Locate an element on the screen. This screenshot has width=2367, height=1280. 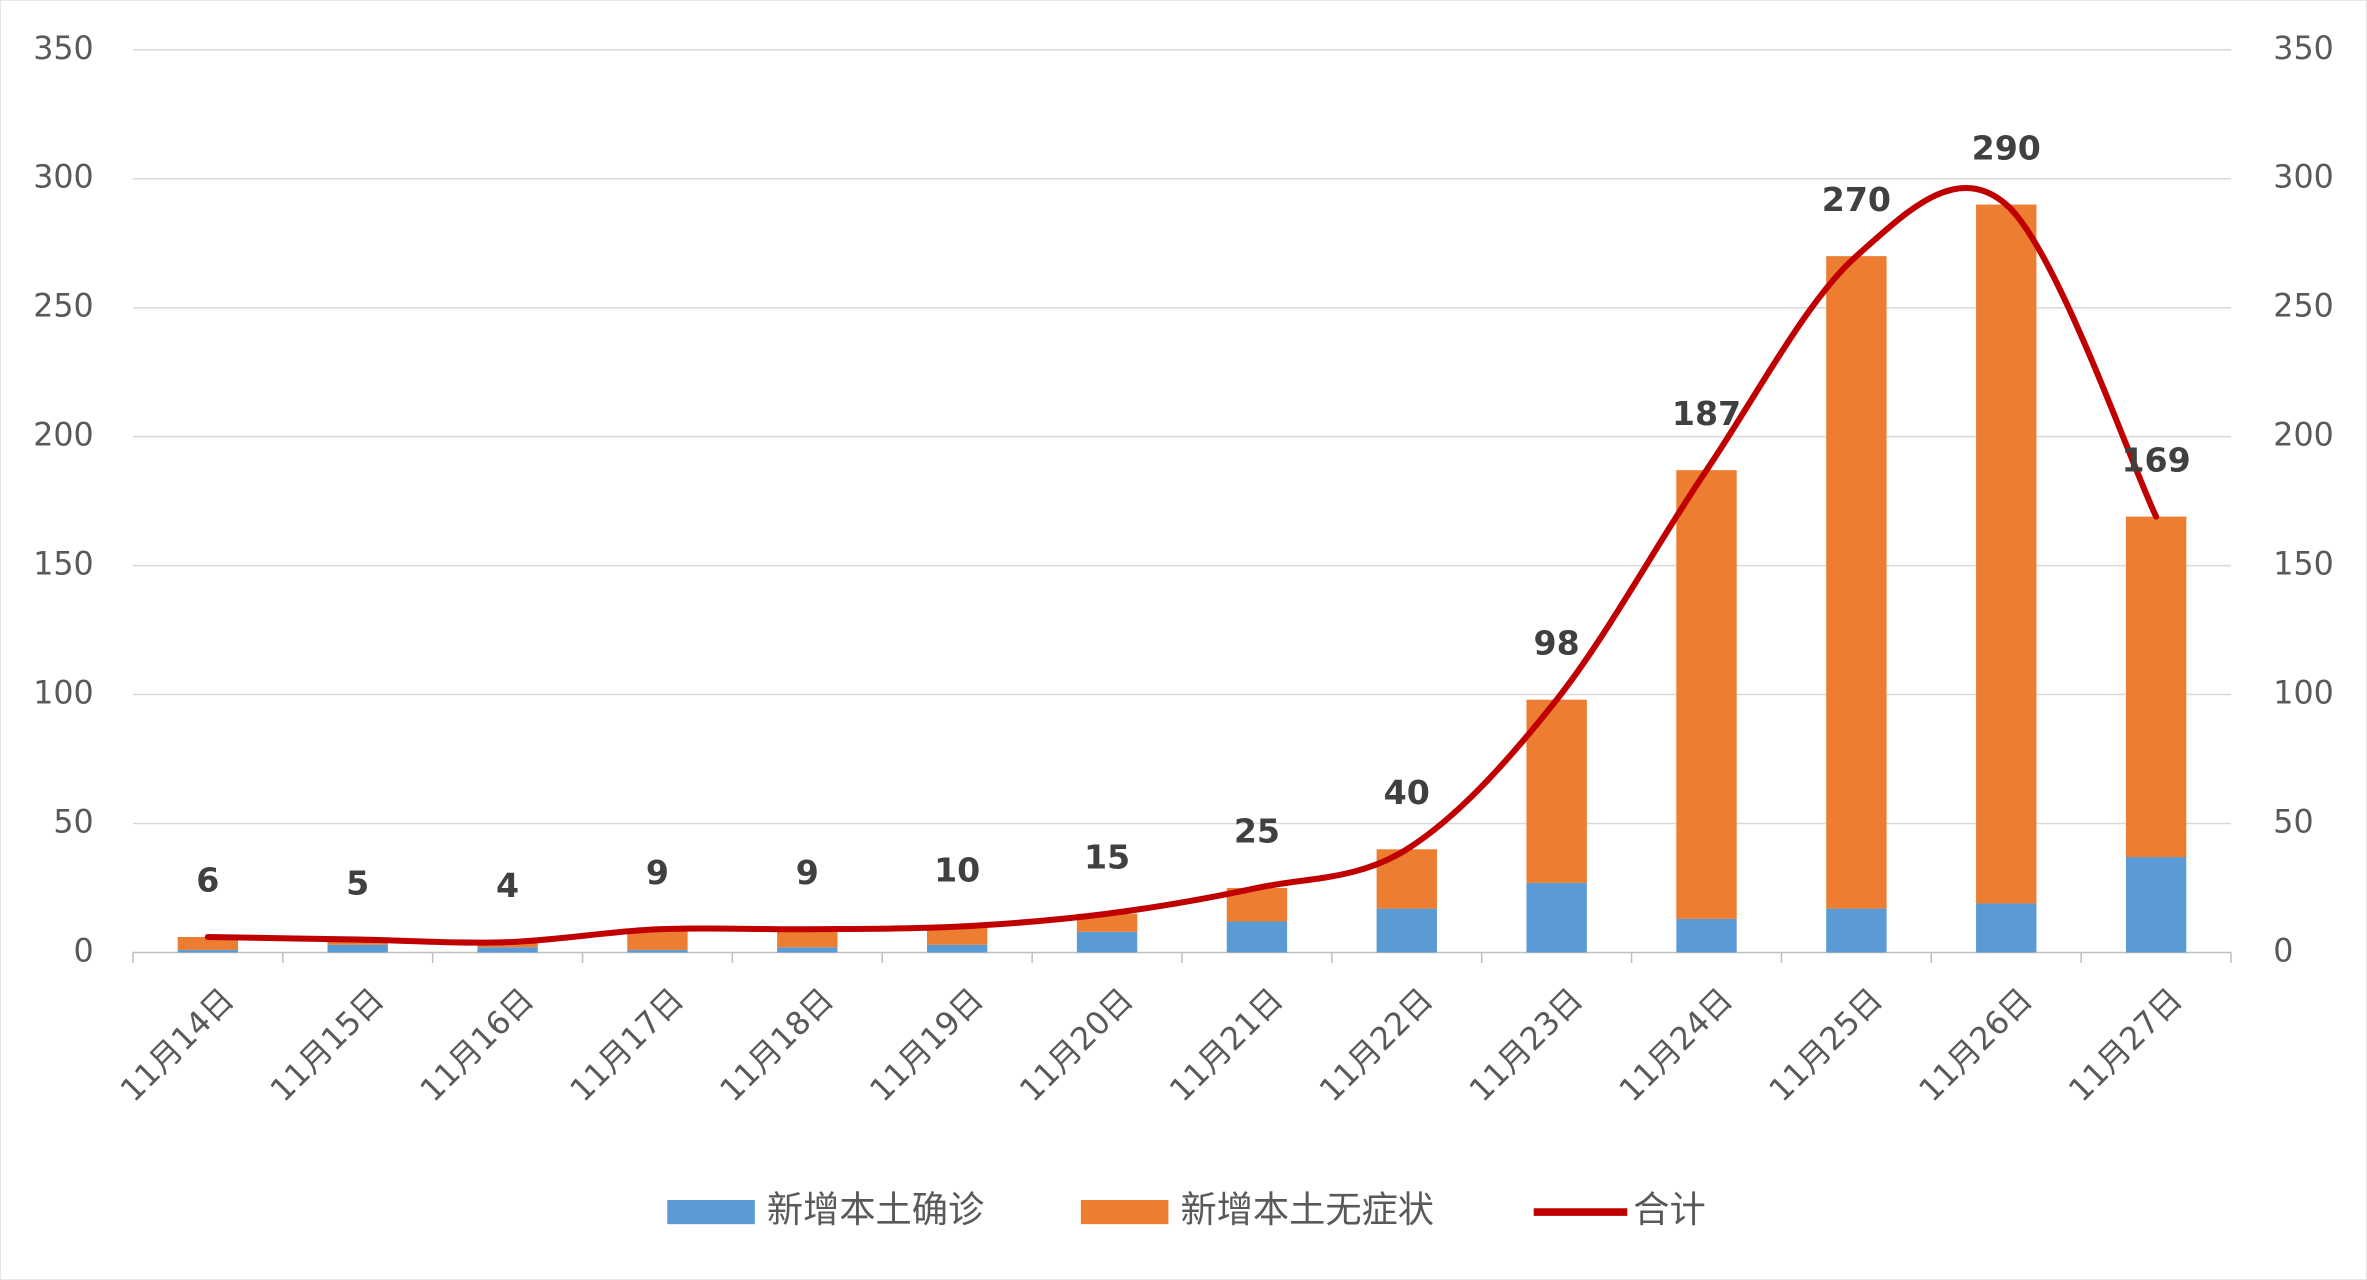
data-label: 187 is located at coordinates (1706, 413).